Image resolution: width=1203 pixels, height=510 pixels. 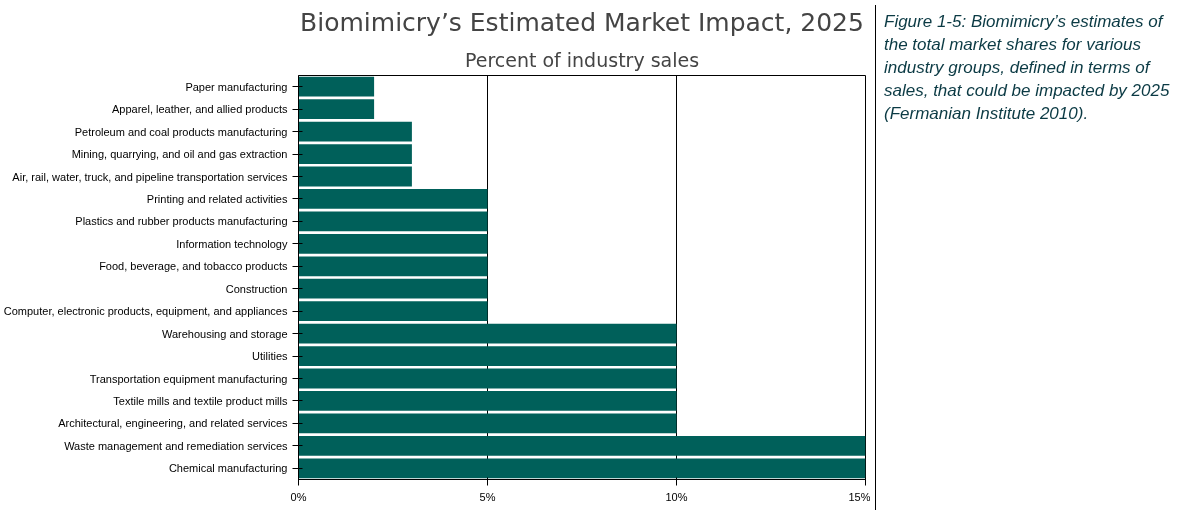 What do you see at coordinates (181, 221) in the screenshot?
I see `y-tick-label: Plastics and rubber products manufacturing` at bounding box center [181, 221].